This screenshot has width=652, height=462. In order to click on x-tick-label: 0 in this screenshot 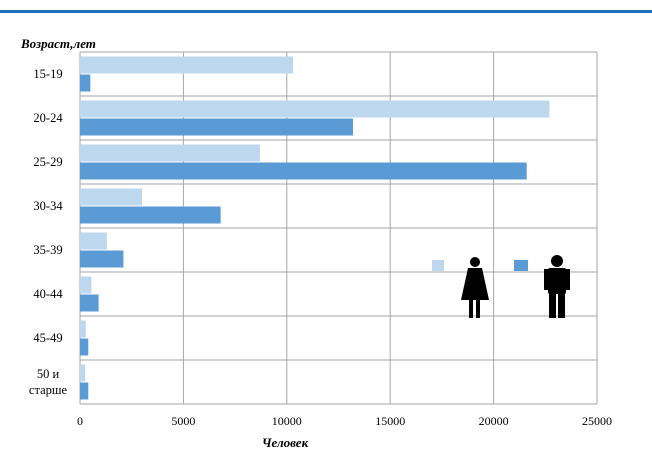, I will do `click(80, 421)`.